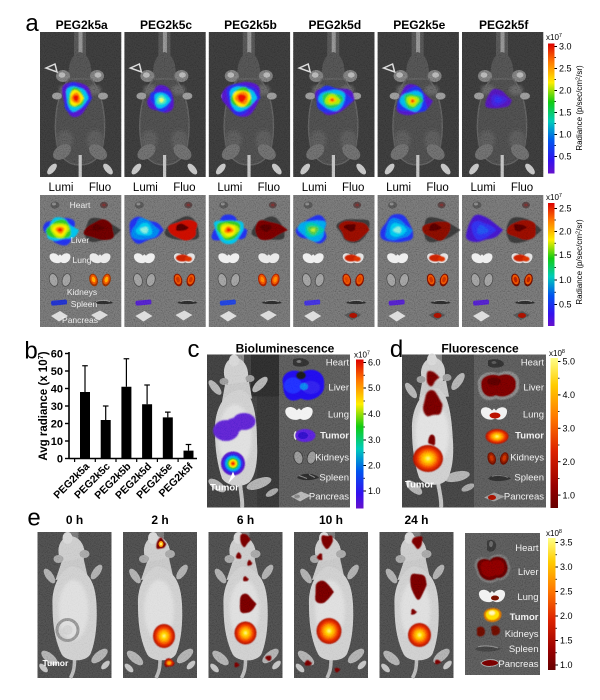 This screenshot has width=600, height=700. Describe the element at coordinates (396, 349) in the screenshot. I see `svg-text: d` at that location.